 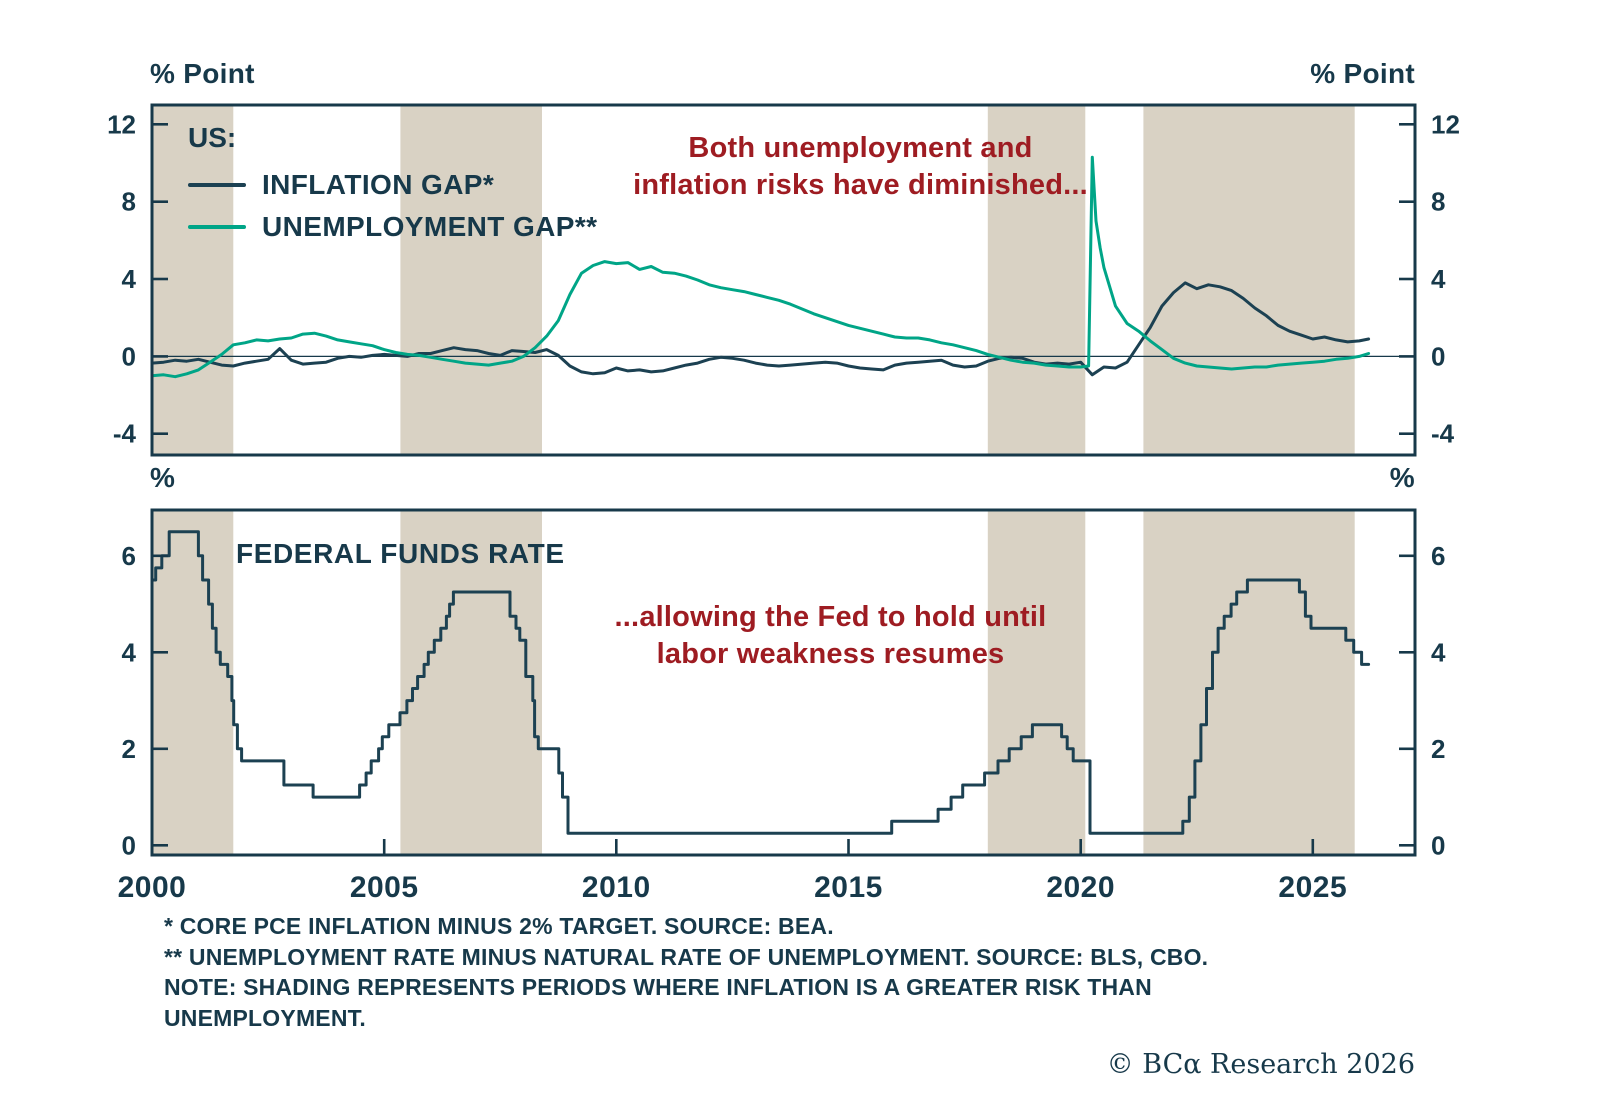 What do you see at coordinates (152, 887) in the screenshot?
I see `x-tick-label: 2000` at bounding box center [152, 887].